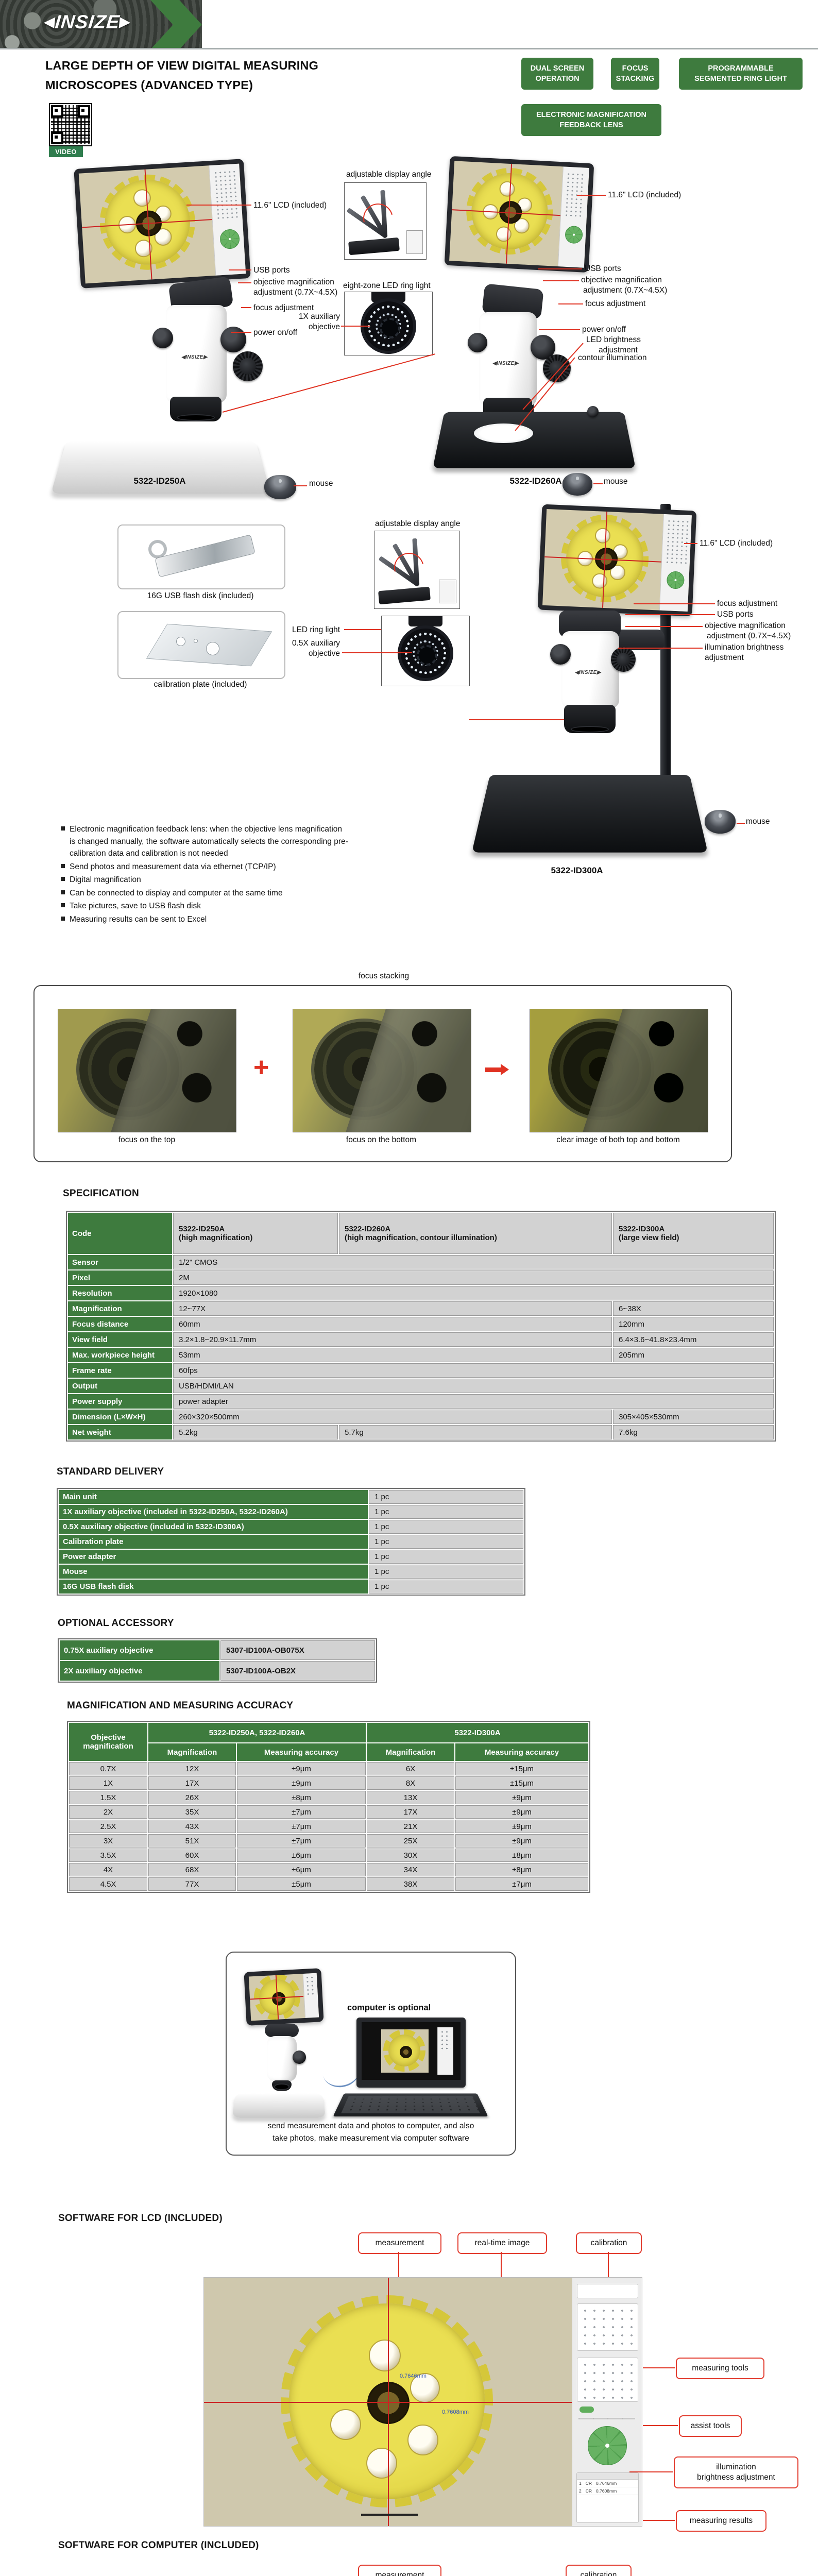  What do you see at coordinates (409, 567) in the screenshot?
I see `rotate-arrow-icon` at bounding box center [409, 567].